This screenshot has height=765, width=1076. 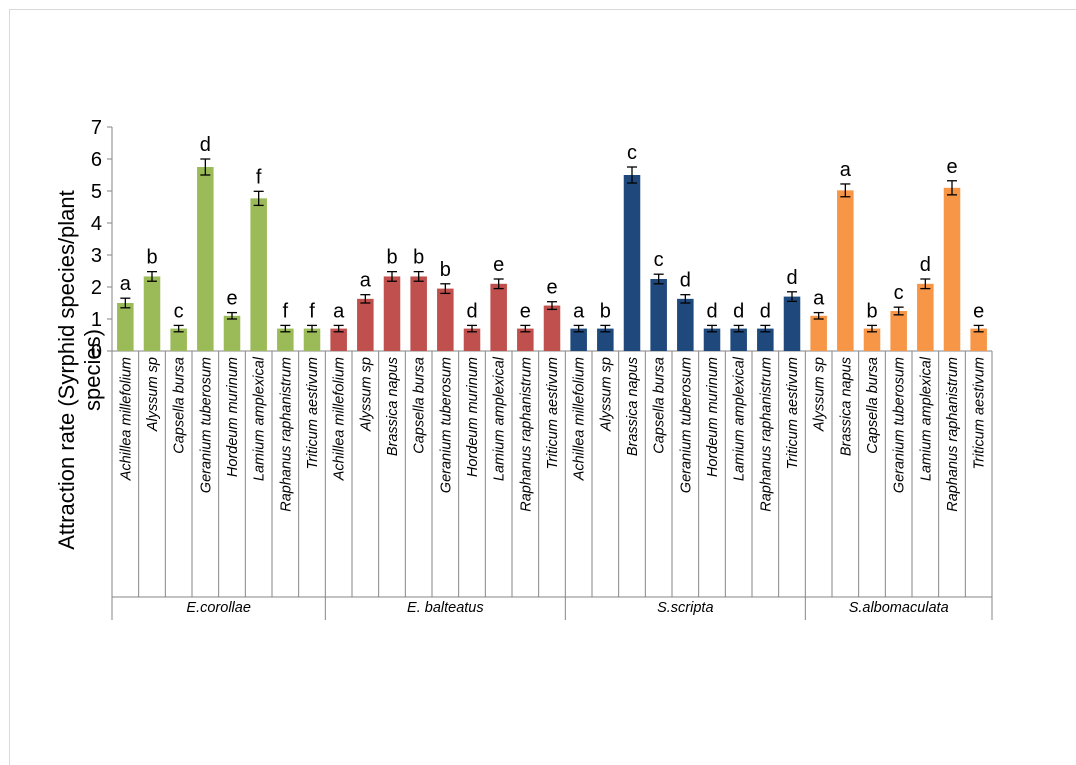 I want to click on y-tick-label: 4, so click(x=96, y=224).